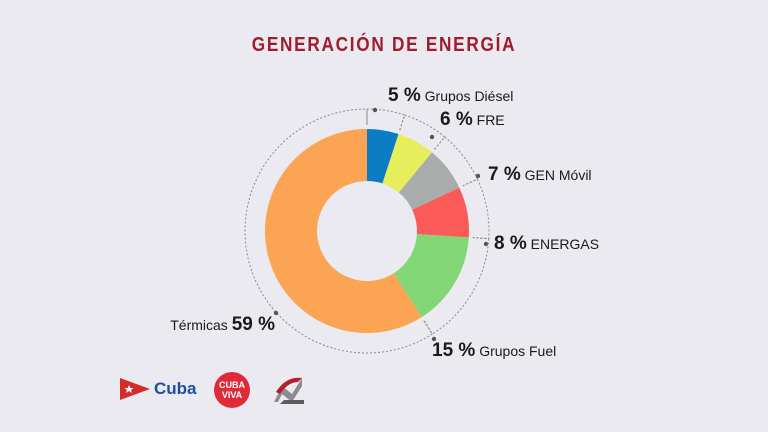 The height and width of the screenshot is (432, 768). What do you see at coordinates (453, 350) in the screenshot?
I see `slice-percent: 15 %` at bounding box center [453, 350].